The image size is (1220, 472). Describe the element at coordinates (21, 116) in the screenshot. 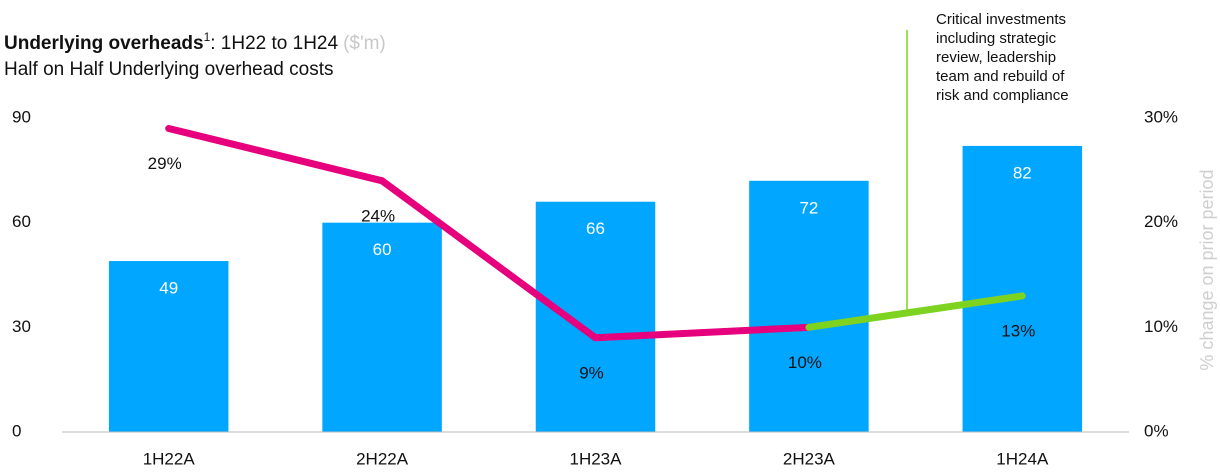

I see `y-tick-label: 90` at that location.